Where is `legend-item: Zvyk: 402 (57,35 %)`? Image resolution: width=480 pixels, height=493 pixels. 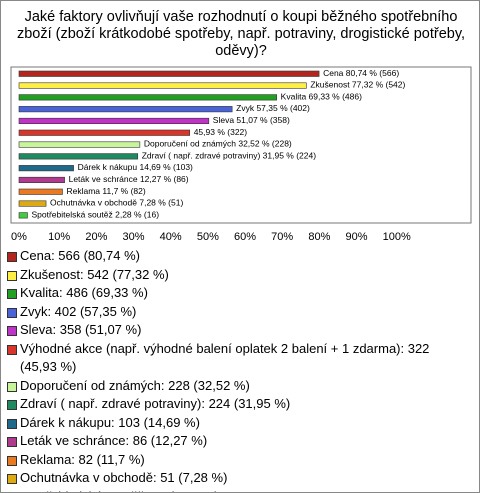 legend-item: Zvyk: 402 (57,35 %) is located at coordinates (238, 312).